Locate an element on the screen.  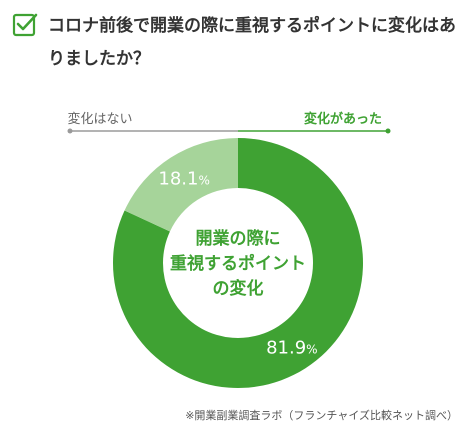
center-label-line-1: 開業の際に is located at coordinates (238, 238).